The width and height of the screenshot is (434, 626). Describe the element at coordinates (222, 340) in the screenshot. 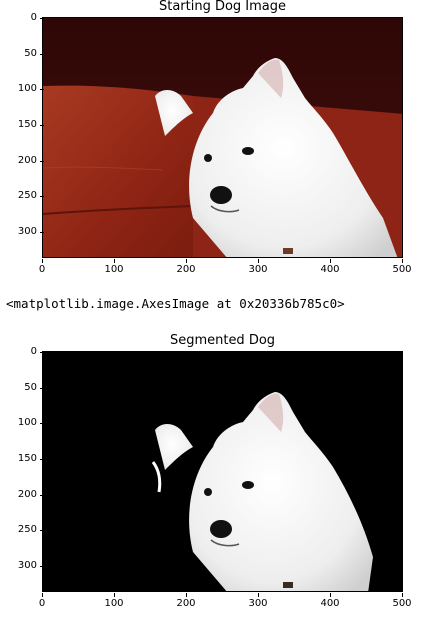

I see `figure-title: Segmented Dog` at that location.